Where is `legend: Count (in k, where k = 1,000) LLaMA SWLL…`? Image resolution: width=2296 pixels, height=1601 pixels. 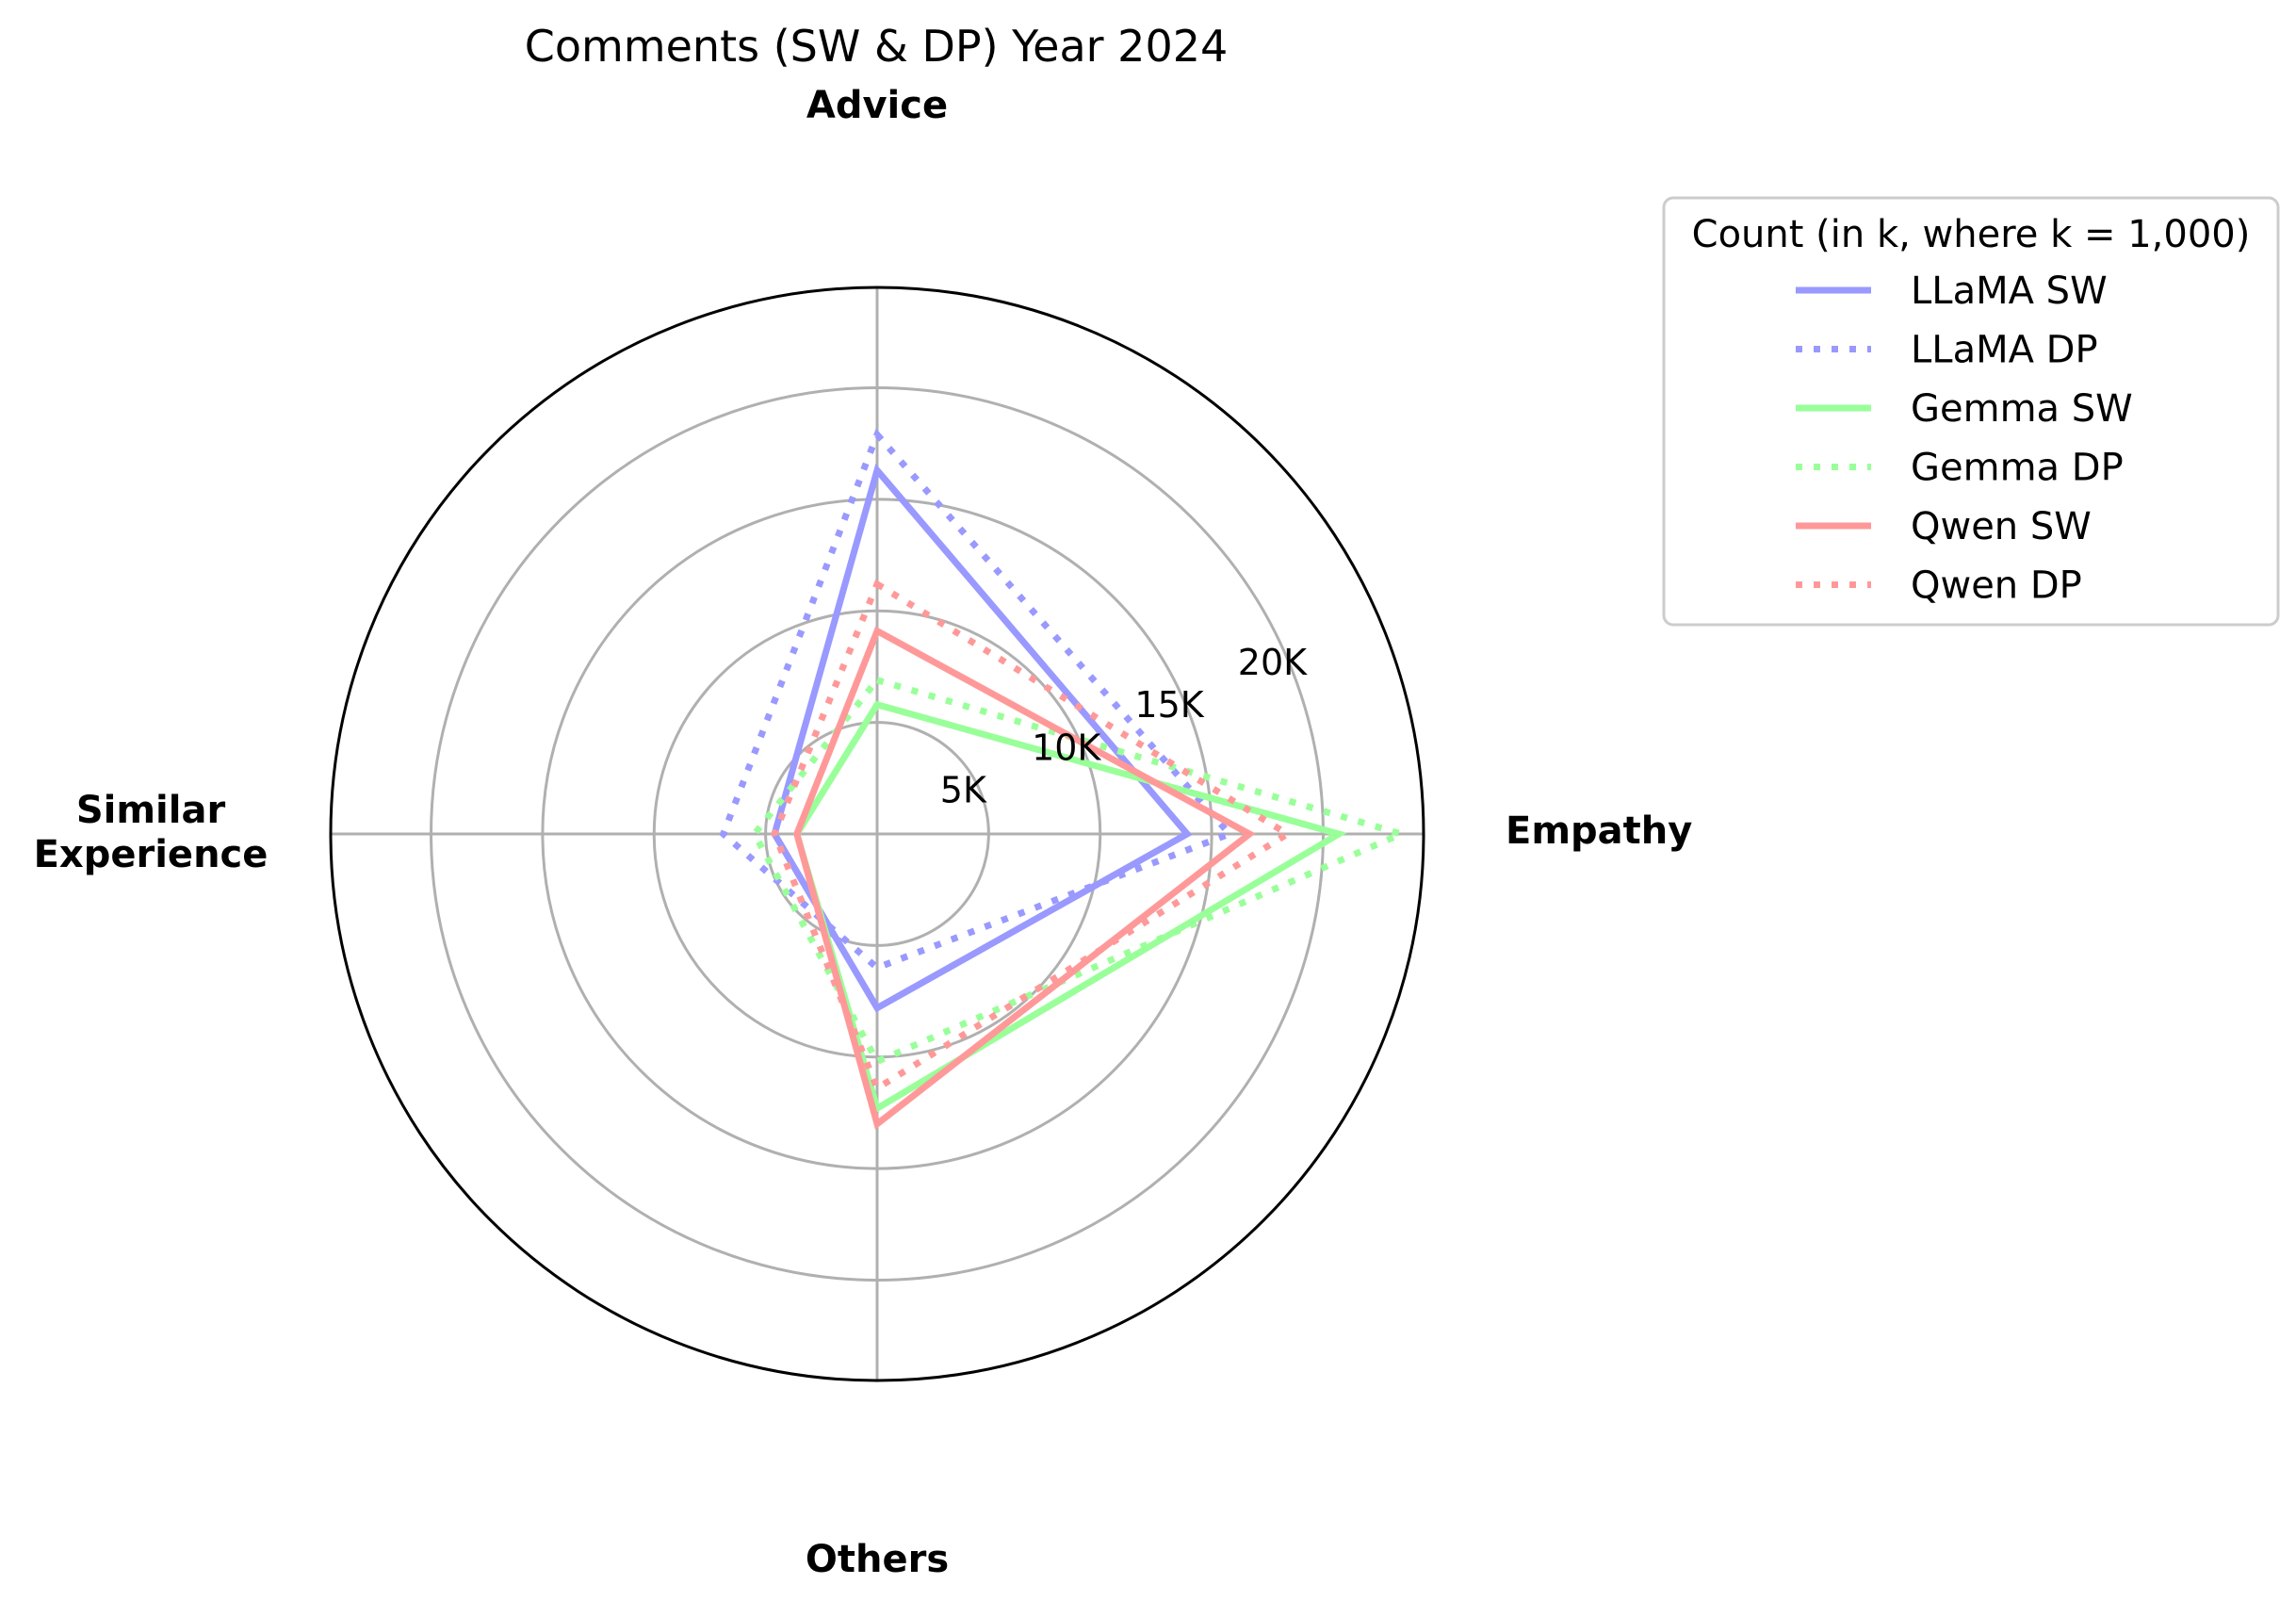 legend: Count (in k, where k = 1,000) LLaMA SWLL… is located at coordinates (1971, 411).